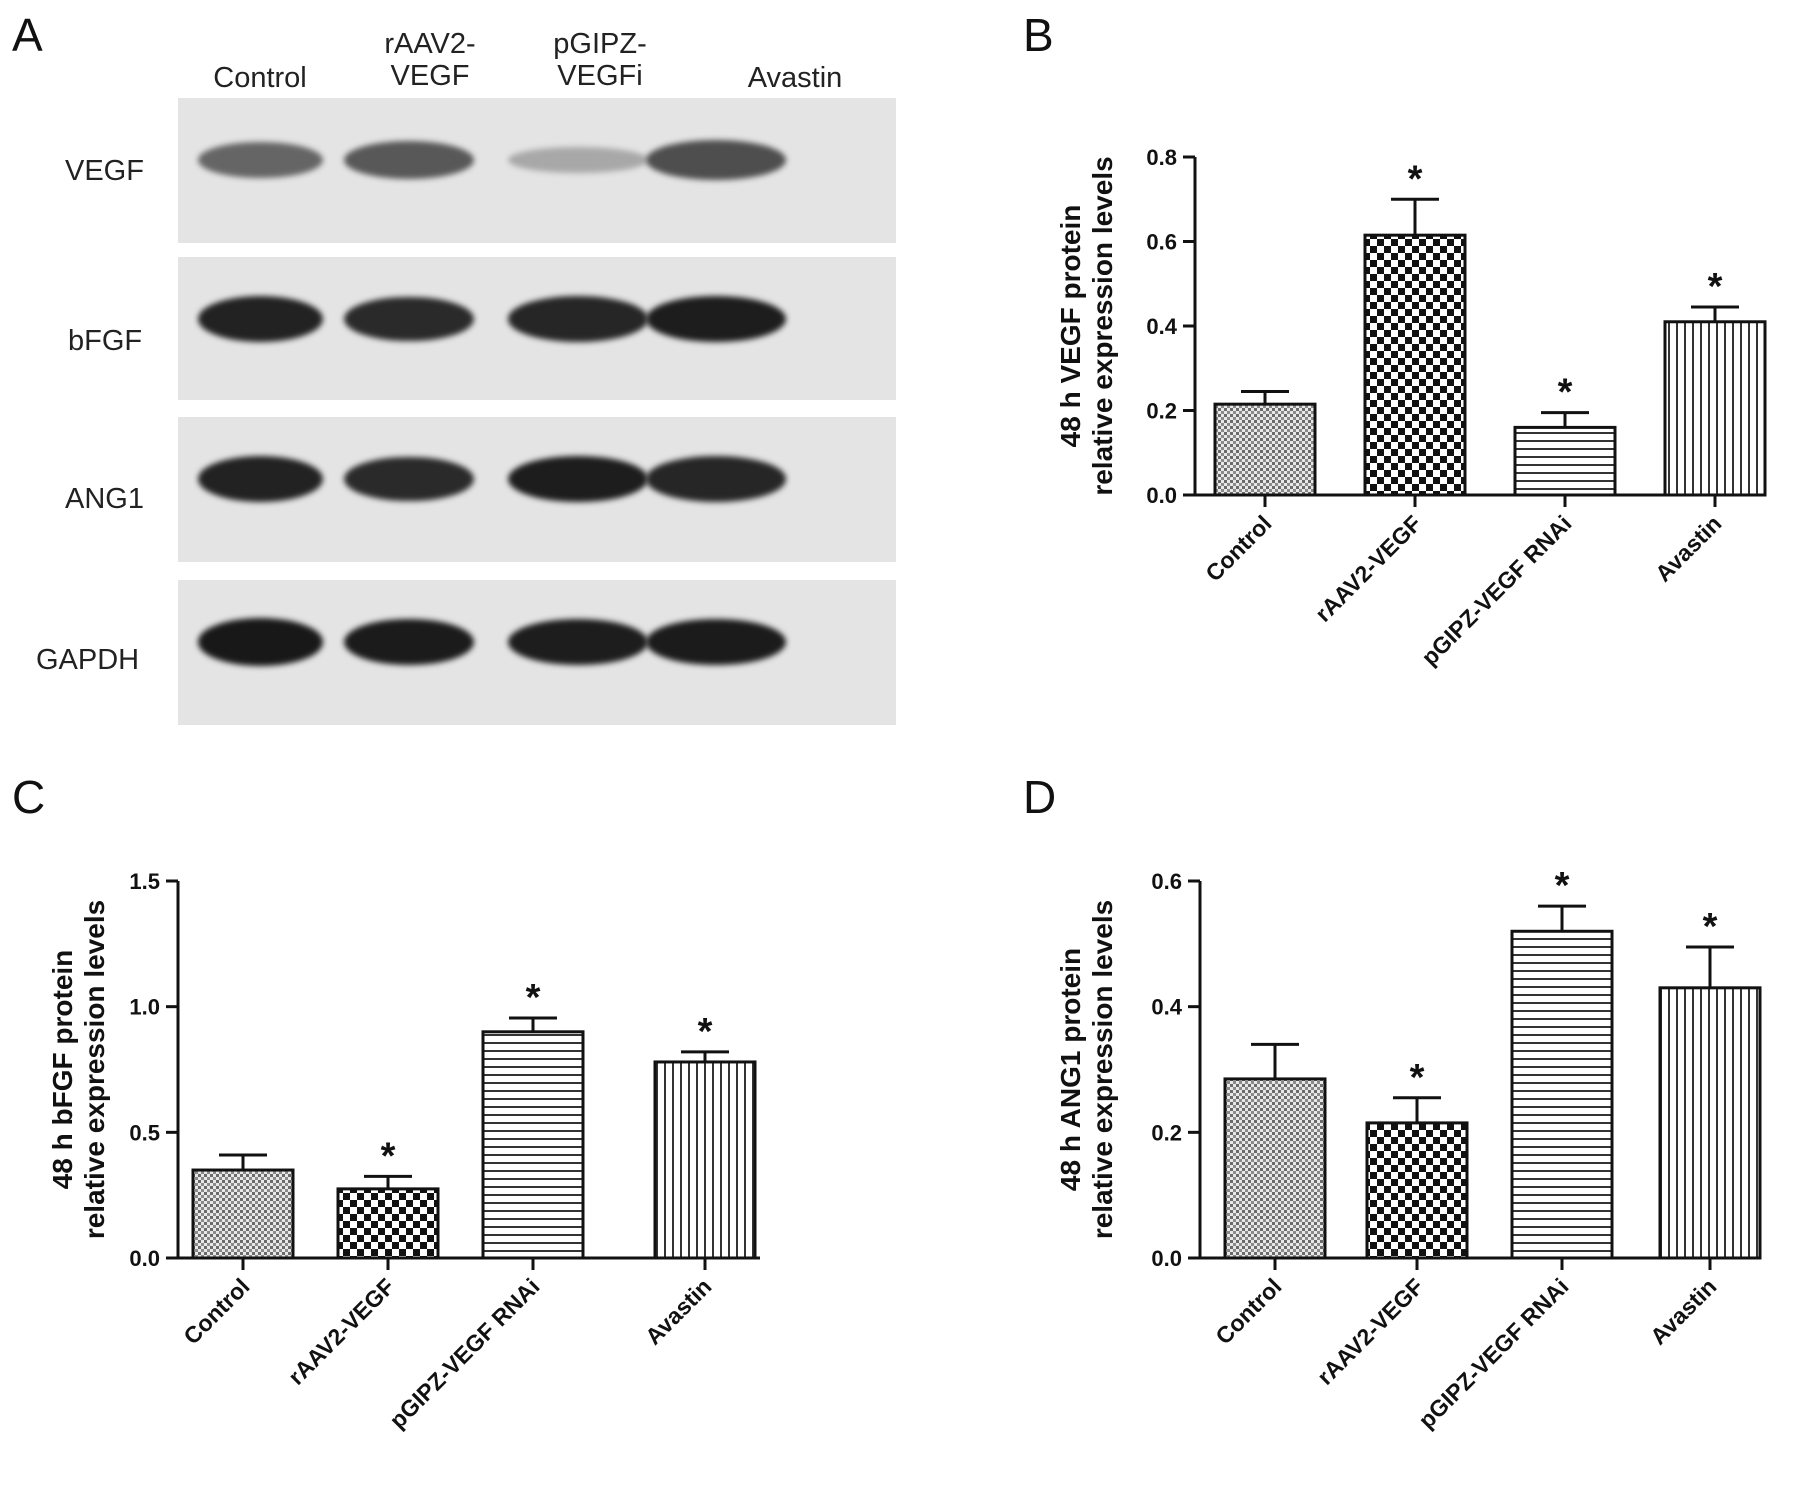 The height and width of the screenshot is (1498, 1795). What do you see at coordinates (29, 797) in the screenshot?
I see `panel-label-c: C` at bounding box center [29, 797].